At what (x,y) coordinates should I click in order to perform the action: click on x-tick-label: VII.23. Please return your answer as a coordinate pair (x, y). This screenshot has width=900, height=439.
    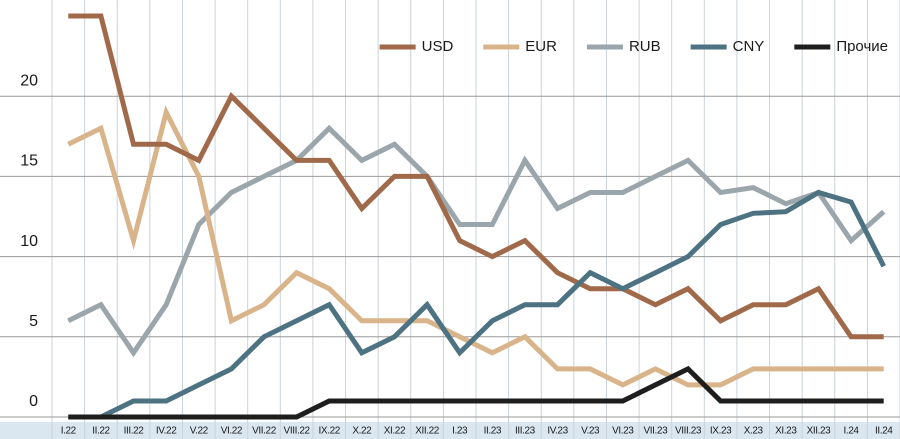
    Looking at the image, I should click on (656, 431).